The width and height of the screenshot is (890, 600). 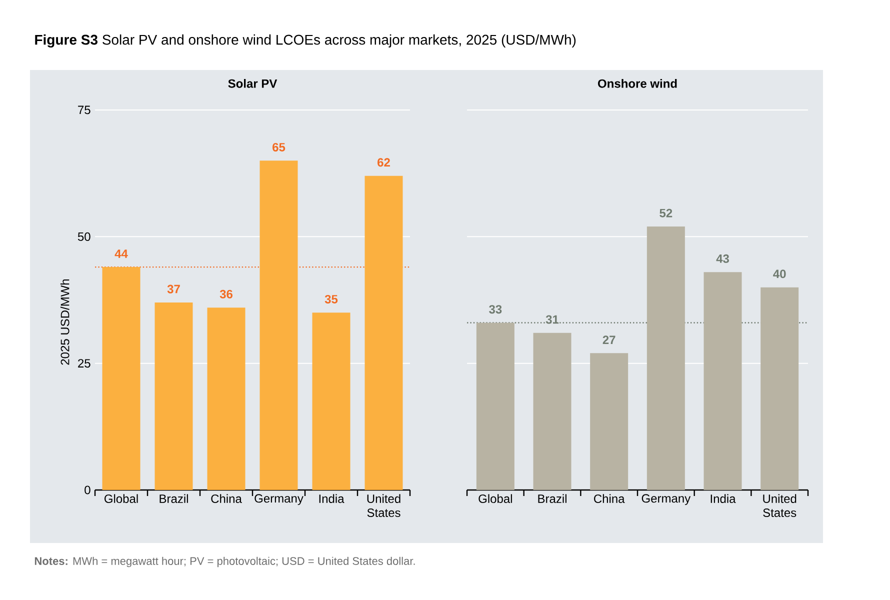 What do you see at coordinates (84, 363) in the screenshot?
I see `y-tick-label: 25` at bounding box center [84, 363].